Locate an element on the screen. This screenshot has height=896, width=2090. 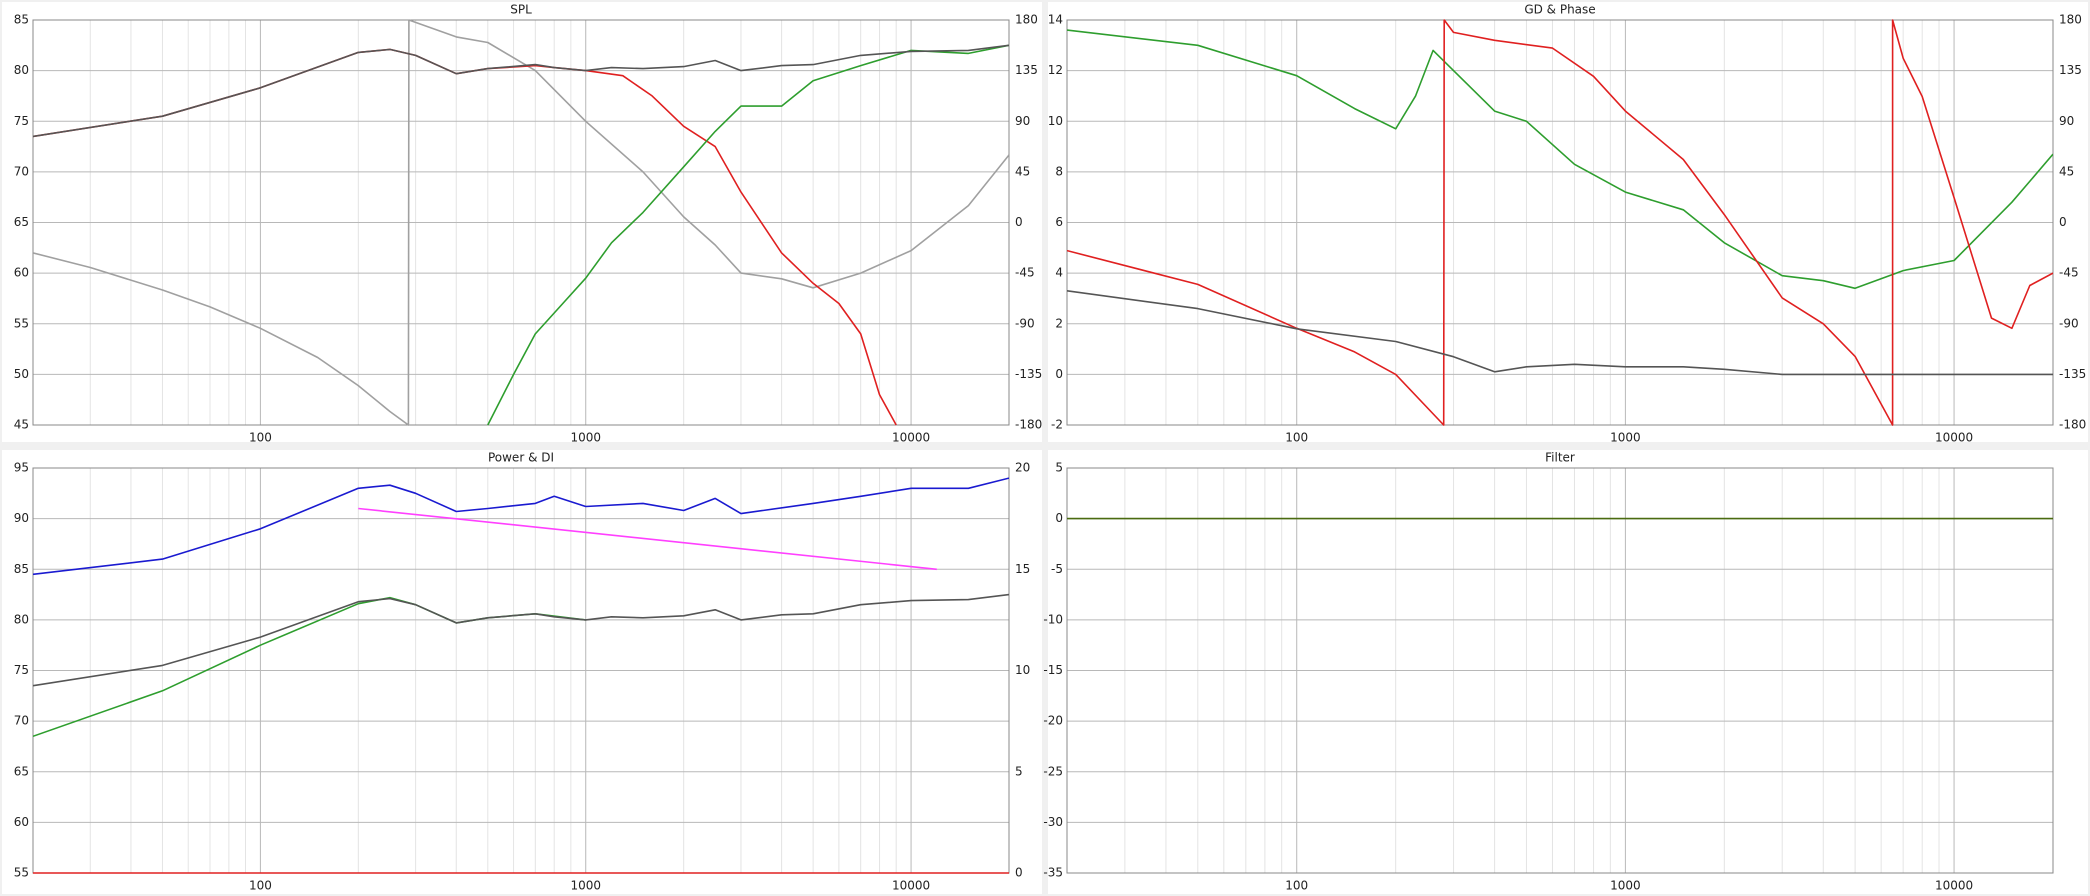
y2-tick-label: 20 is located at coordinates (1022, 468).